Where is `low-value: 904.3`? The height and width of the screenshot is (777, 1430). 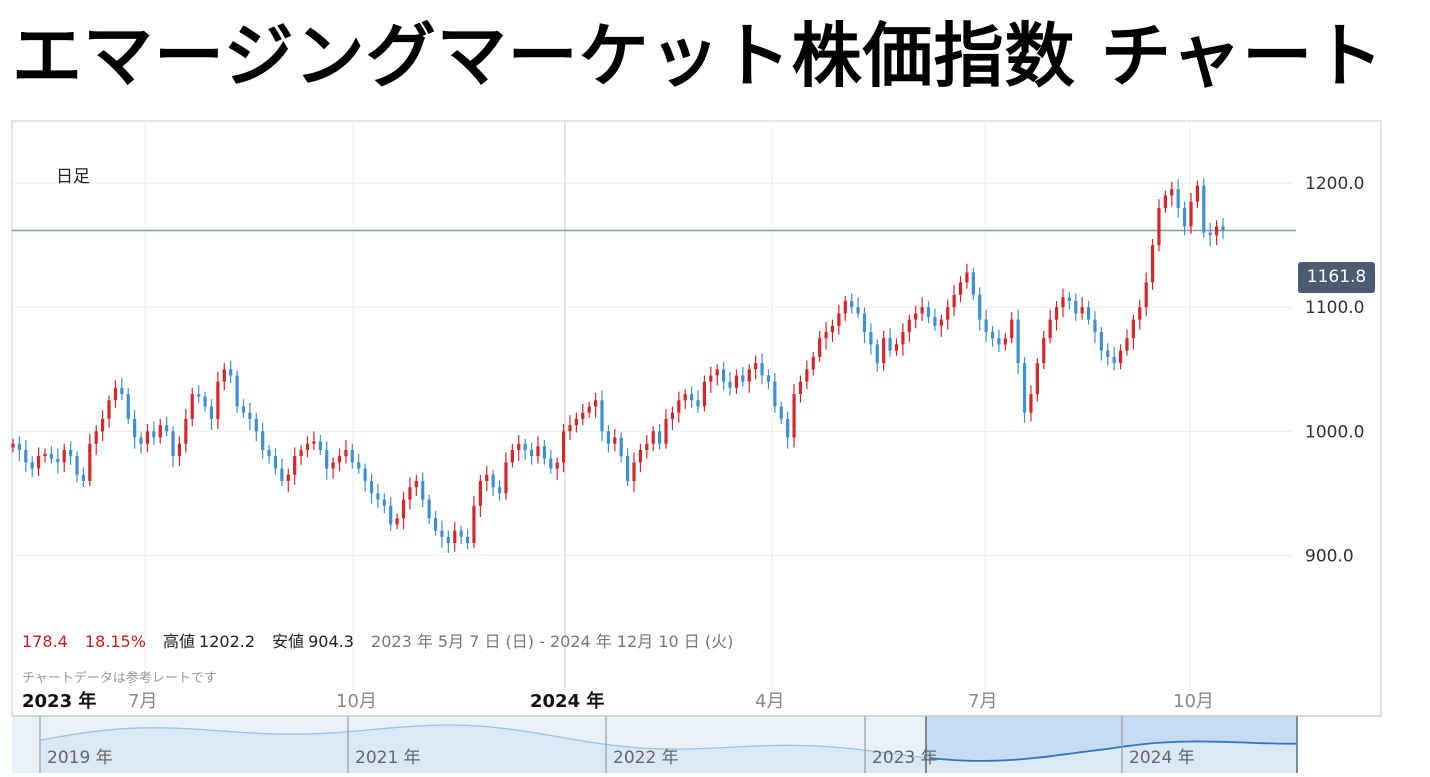
low-value: 904.3 is located at coordinates (331, 641).